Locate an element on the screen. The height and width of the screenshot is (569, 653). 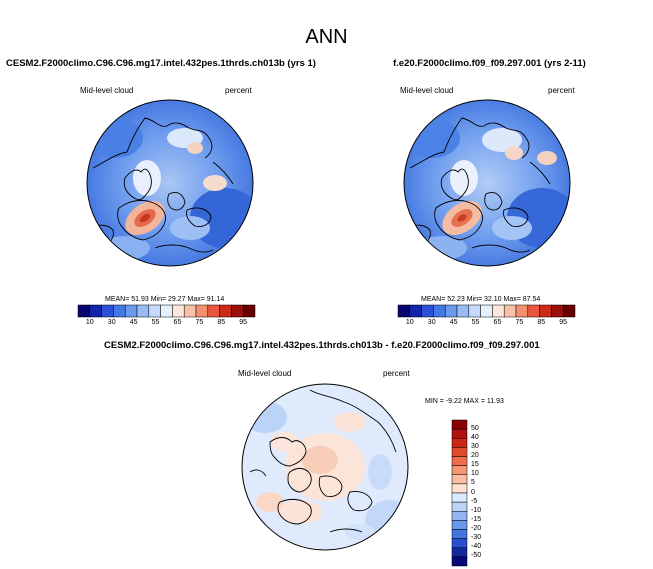
colorbar-tick-label: -50 is located at coordinates (476, 556).